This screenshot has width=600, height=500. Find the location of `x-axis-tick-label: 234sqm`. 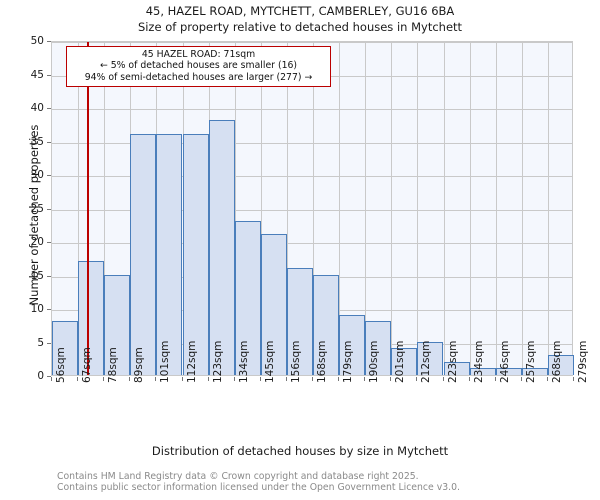

x-axis-tick-label: 234sqm is located at coordinates (478, 361).